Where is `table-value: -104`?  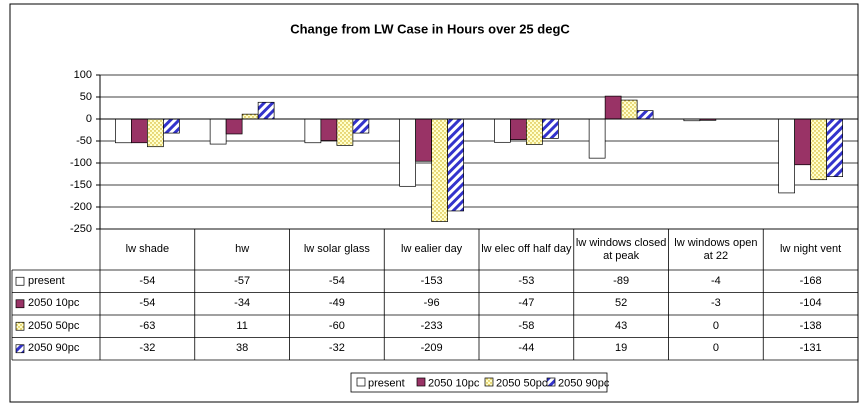
table-value: -104 is located at coordinates (810, 303).